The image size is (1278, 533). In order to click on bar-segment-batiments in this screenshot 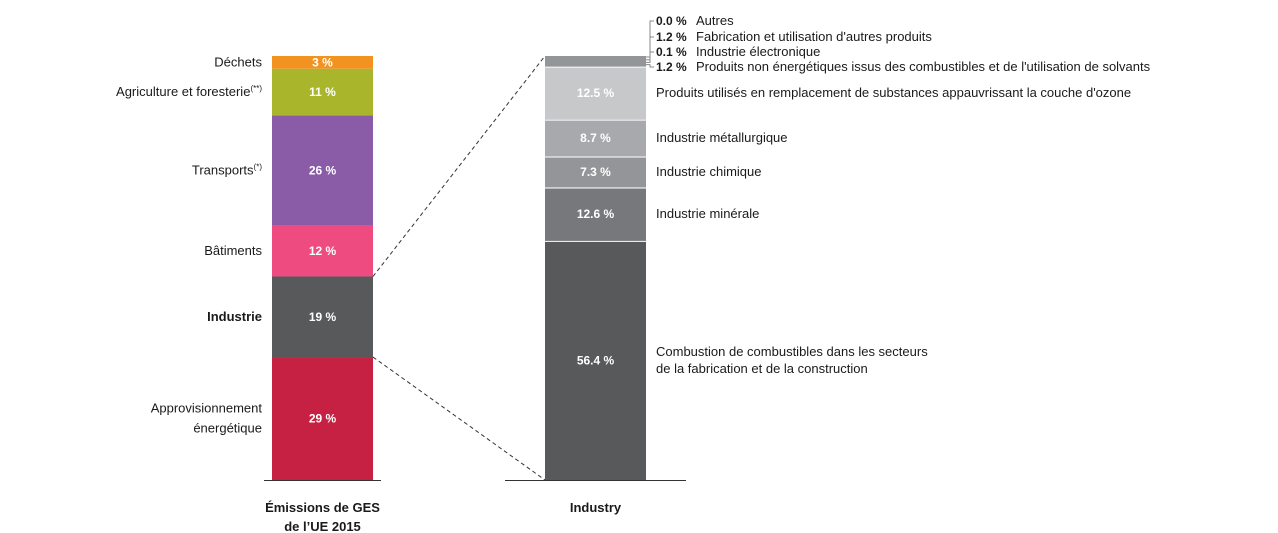, I will do `click(322, 251)`.